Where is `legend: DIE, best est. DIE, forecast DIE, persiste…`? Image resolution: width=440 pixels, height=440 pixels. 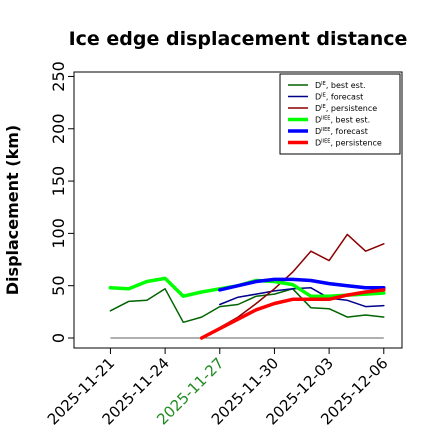 legend: DIE, best est. DIE, forecast DIE, persiste… is located at coordinates (340, 114).